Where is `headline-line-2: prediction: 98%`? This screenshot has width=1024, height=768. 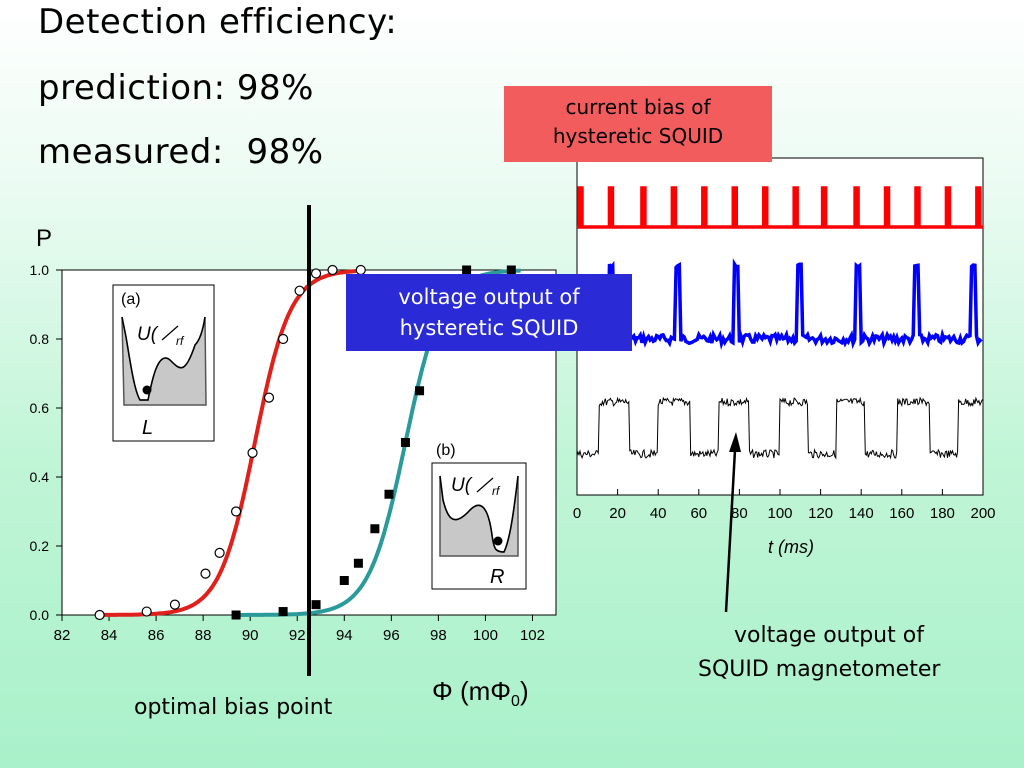 headline-line-2: prediction: 98% is located at coordinates (176, 88).